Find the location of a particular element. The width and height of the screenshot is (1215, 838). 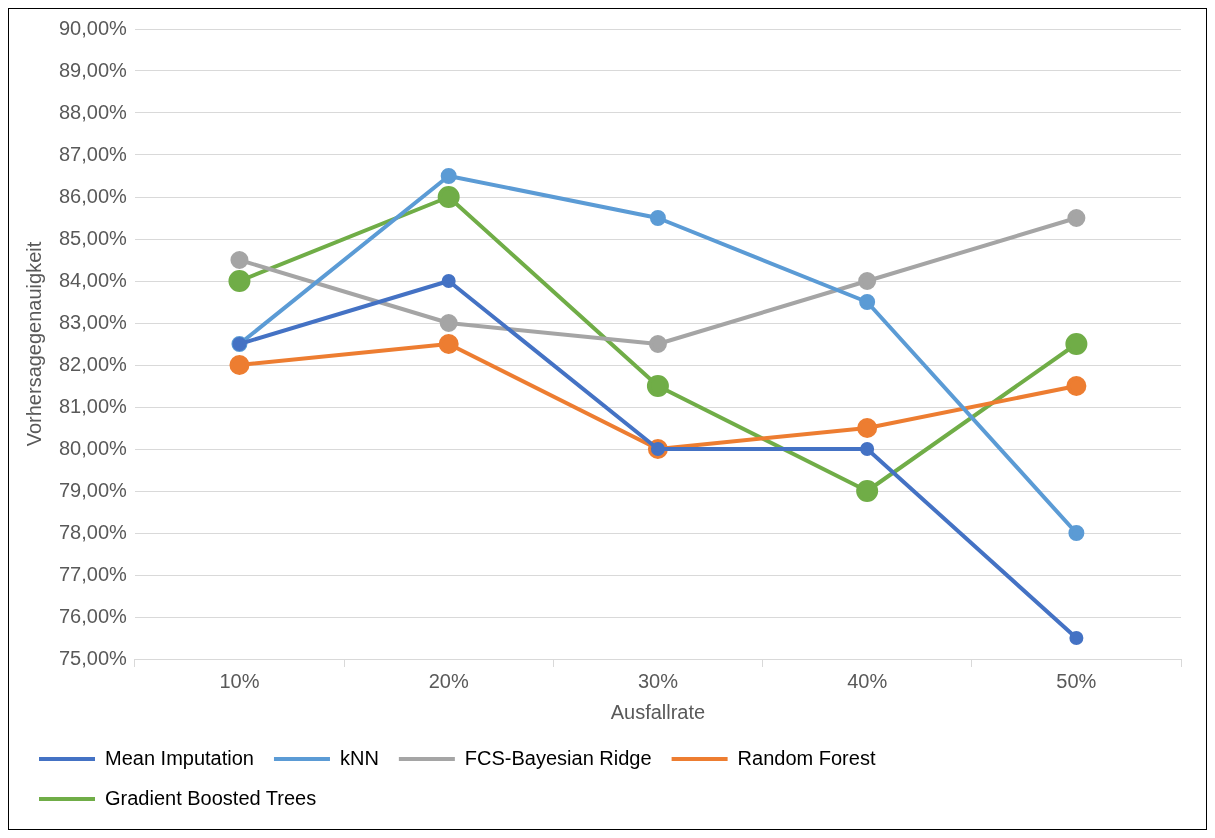

y-tick-label: 88,00% is located at coordinates (93, 111).